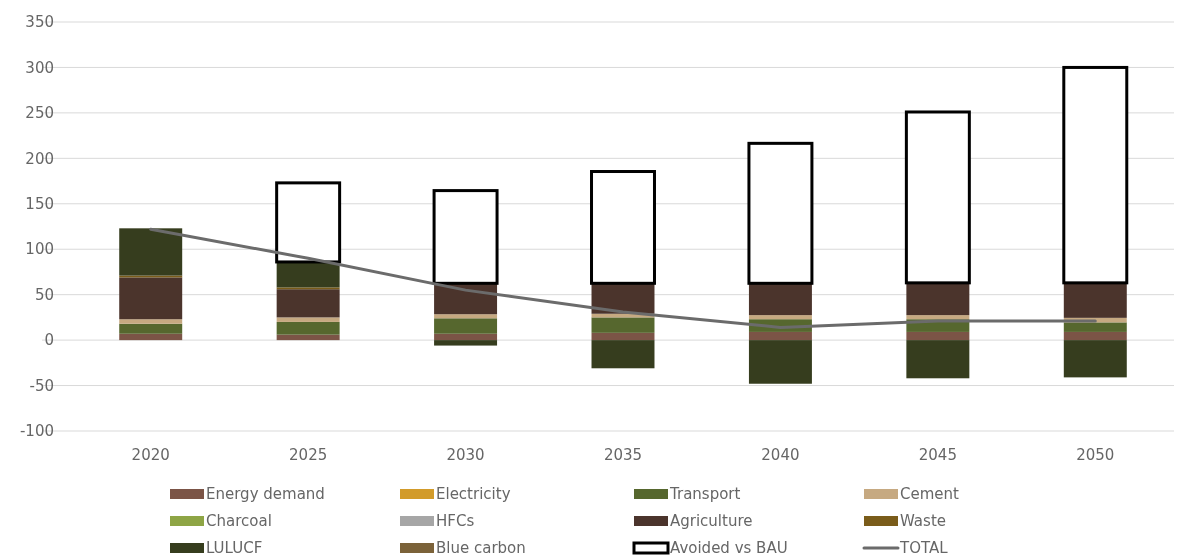  What do you see at coordinates (729, 547) in the screenshot?
I see `legend-label: Avoided vs BAU` at bounding box center [729, 547].